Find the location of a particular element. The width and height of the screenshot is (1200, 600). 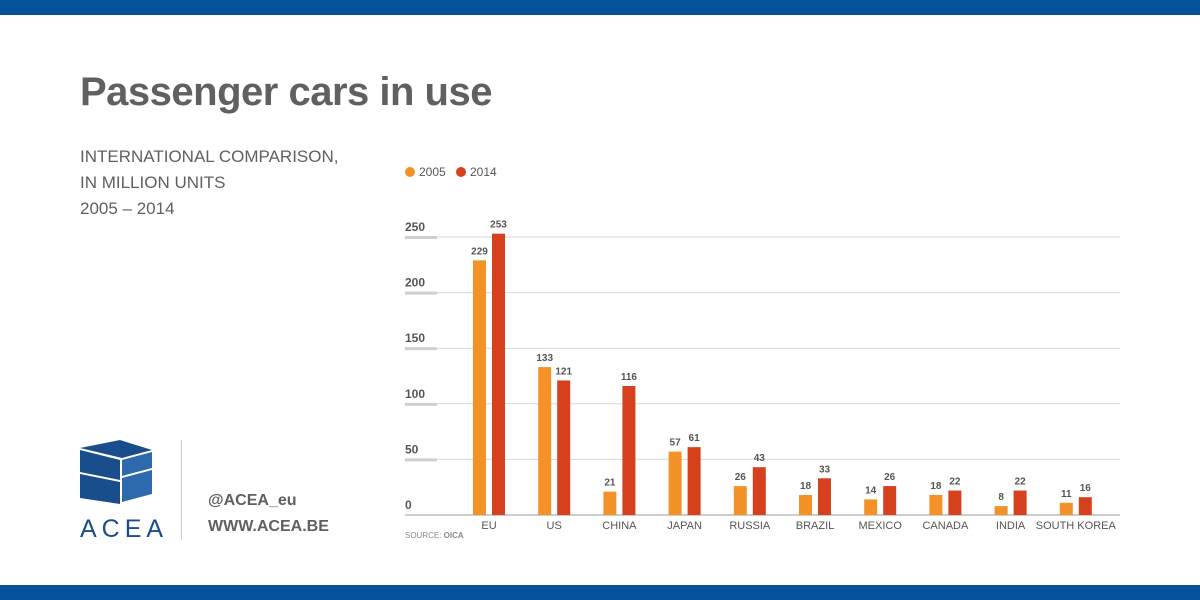

value-label-2014-eu: 253 is located at coordinates (498, 225).